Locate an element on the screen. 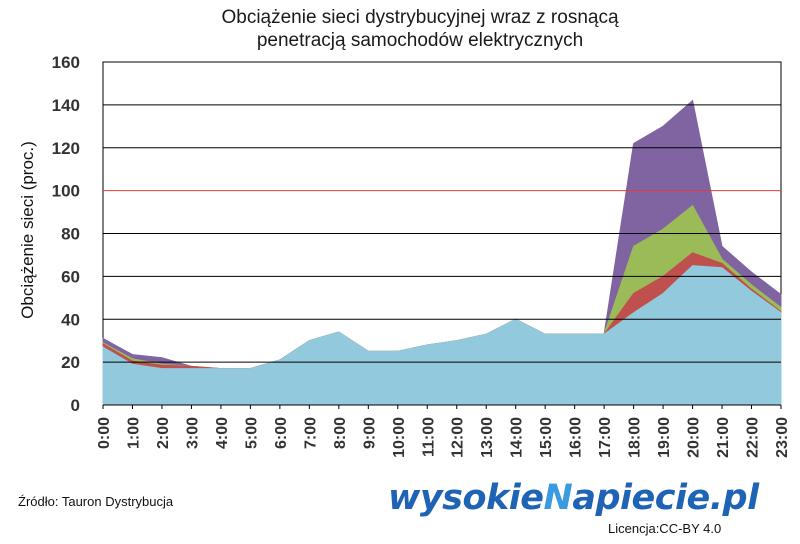  license-note: Licencja:CC-BY 4.0 is located at coordinates (665, 528).